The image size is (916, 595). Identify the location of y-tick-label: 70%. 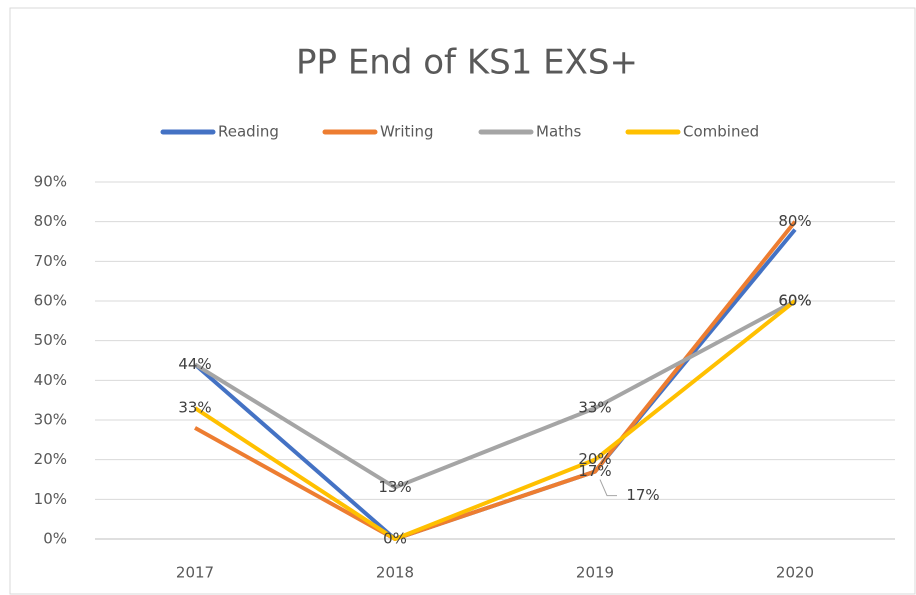
(50, 261).